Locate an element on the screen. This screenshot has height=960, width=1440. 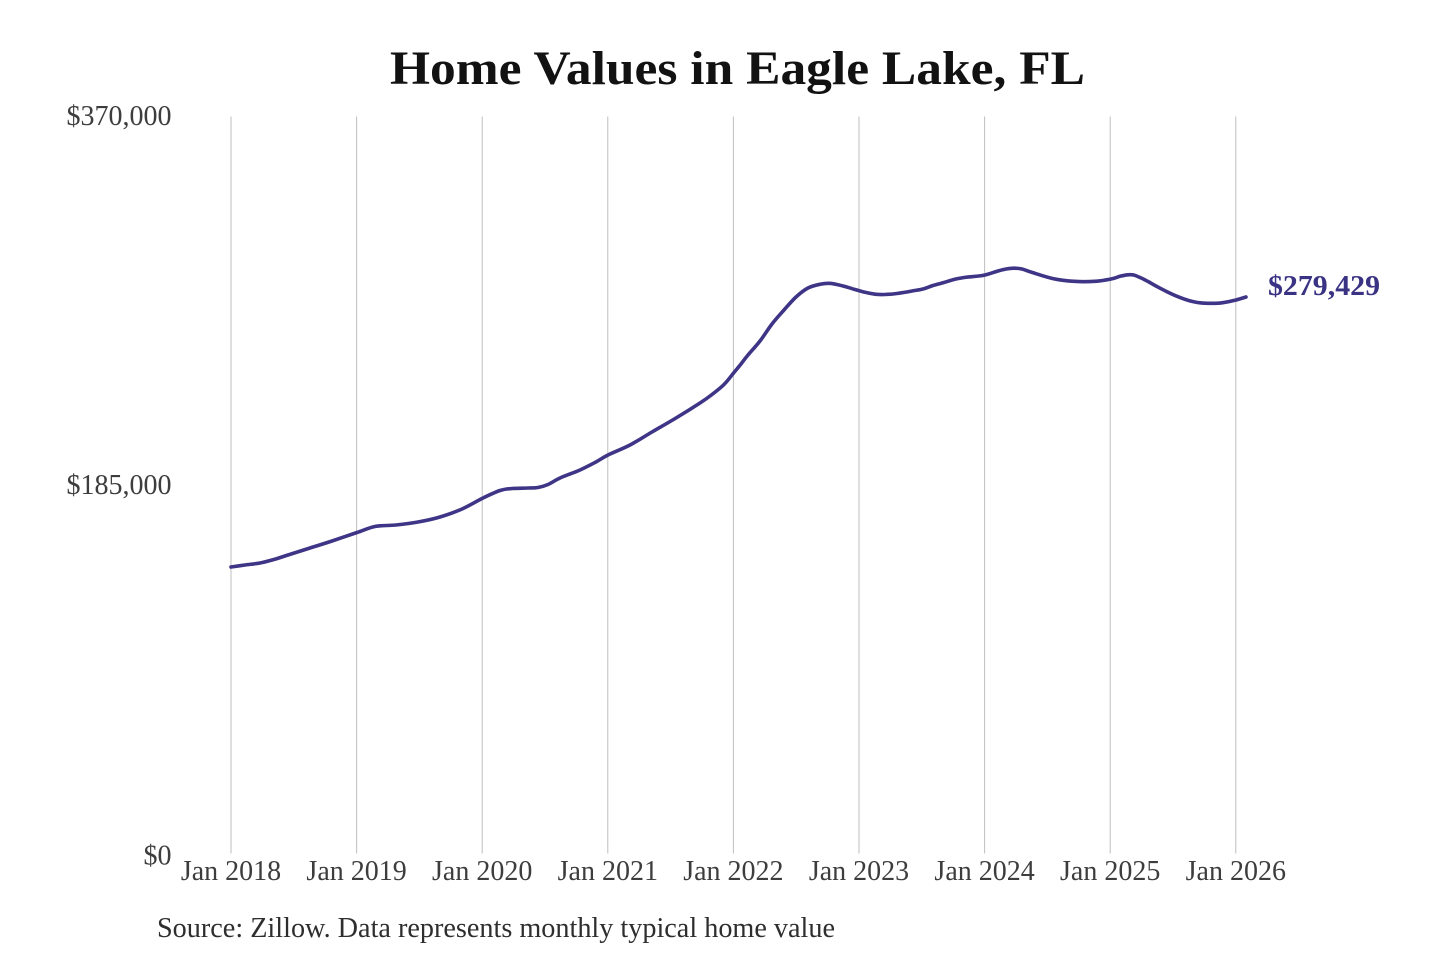
svg-text: $370,000 is located at coordinates (119, 116).